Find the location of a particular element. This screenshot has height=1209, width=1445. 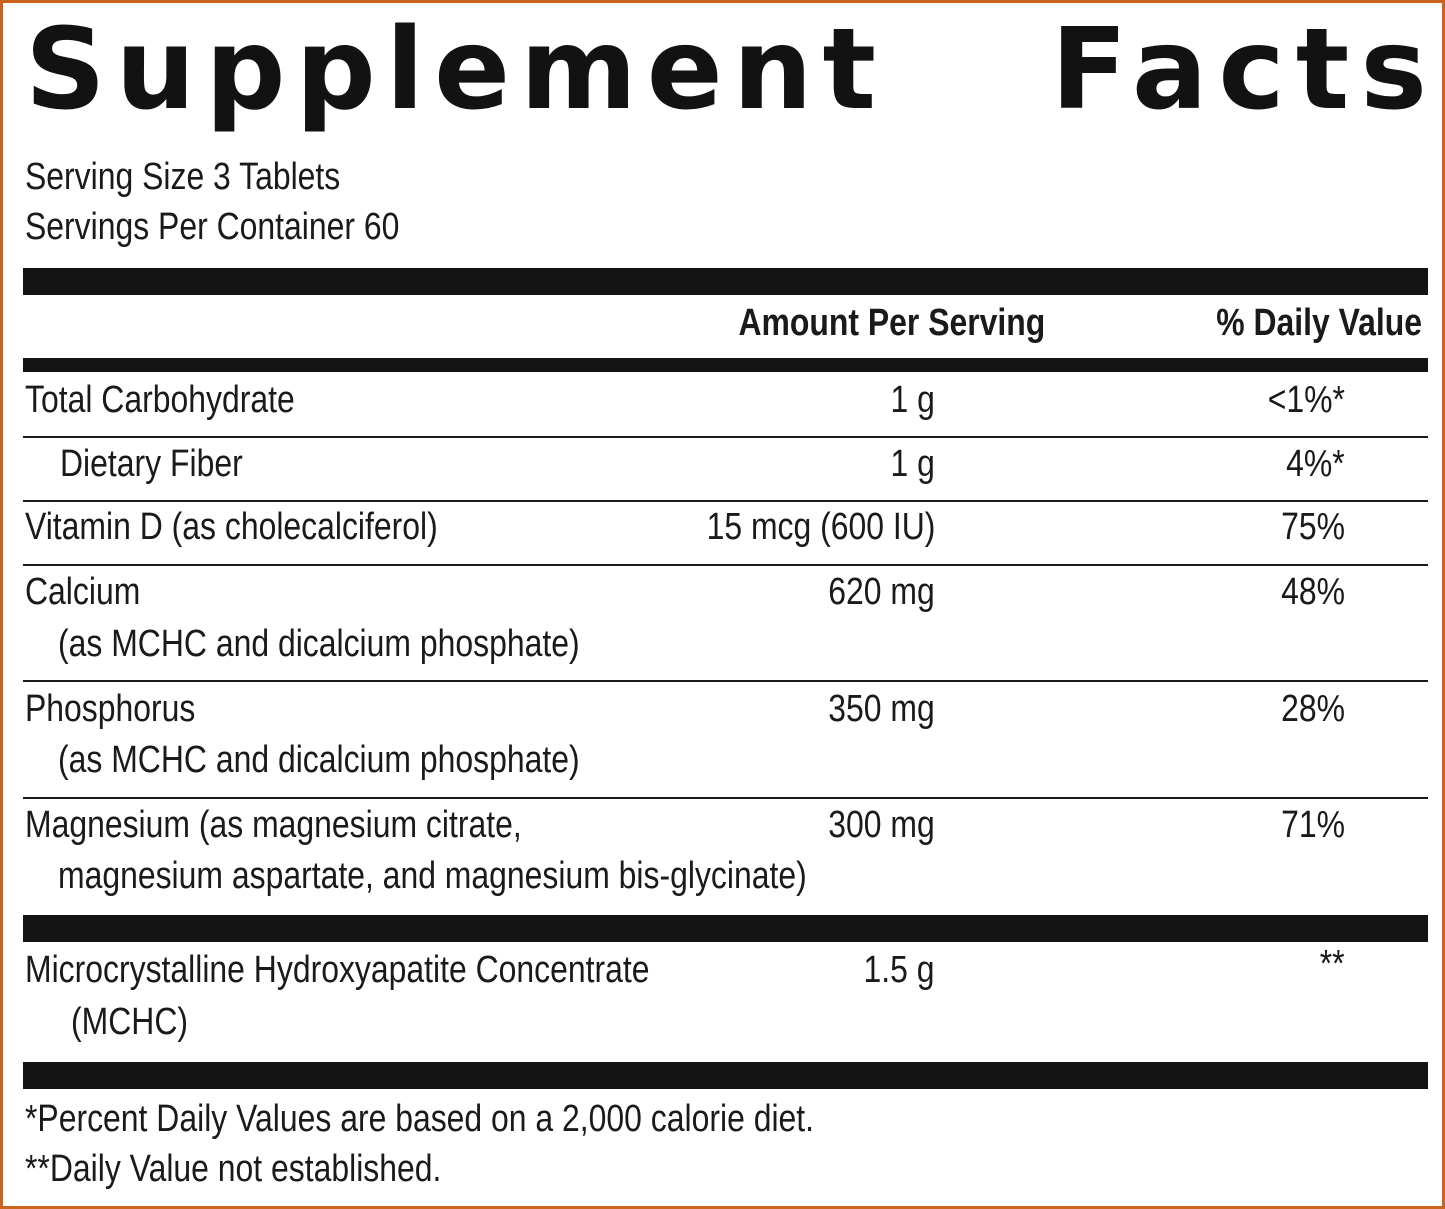

nutrient-daily-value: 28% is located at coordinates (1313, 709).